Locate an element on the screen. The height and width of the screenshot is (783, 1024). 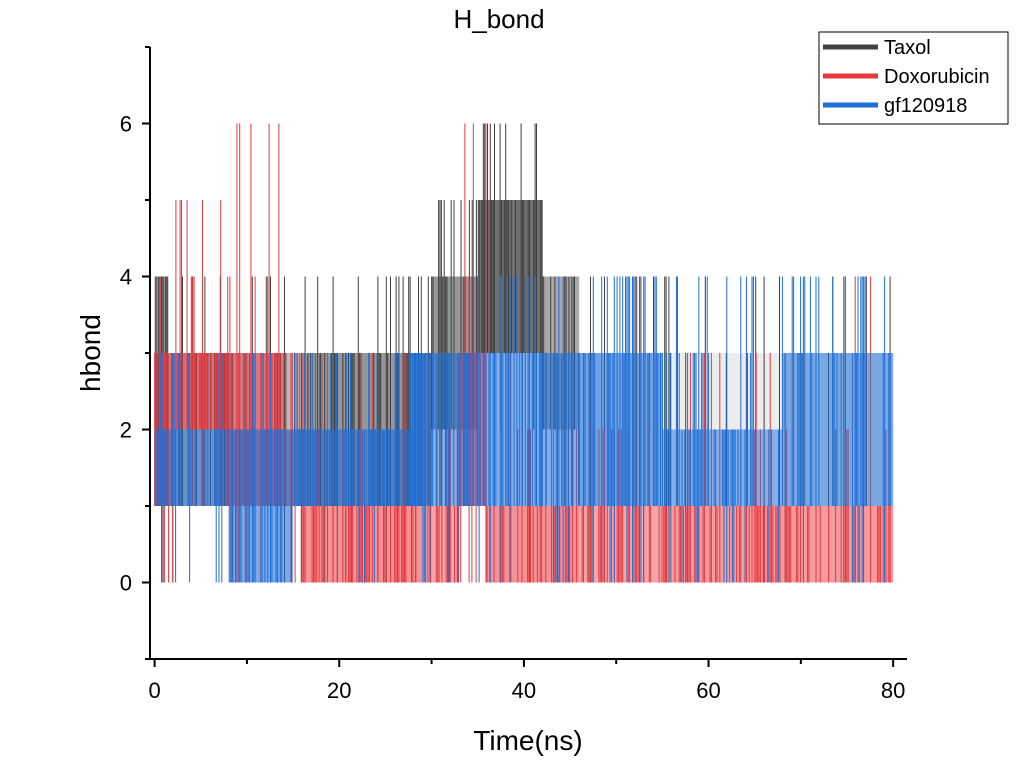
y-axis-label: hbond is located at coordinates (90, 353).